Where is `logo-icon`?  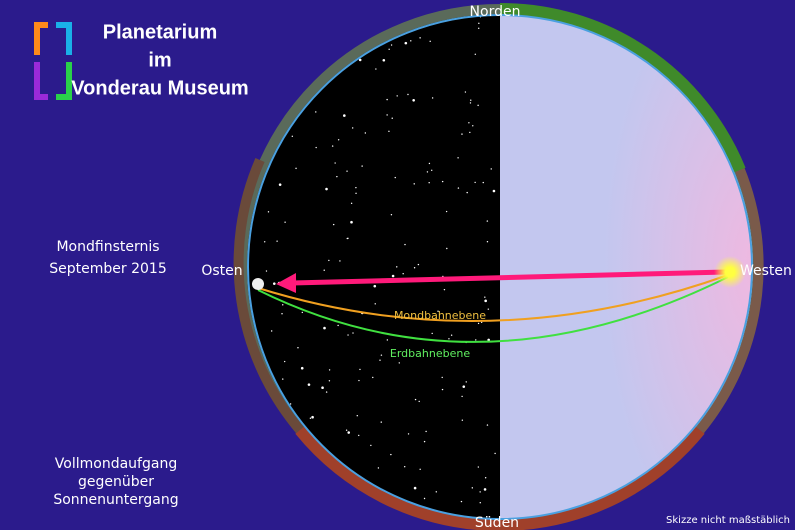 logo-icon is located at coordinates (53, 61).